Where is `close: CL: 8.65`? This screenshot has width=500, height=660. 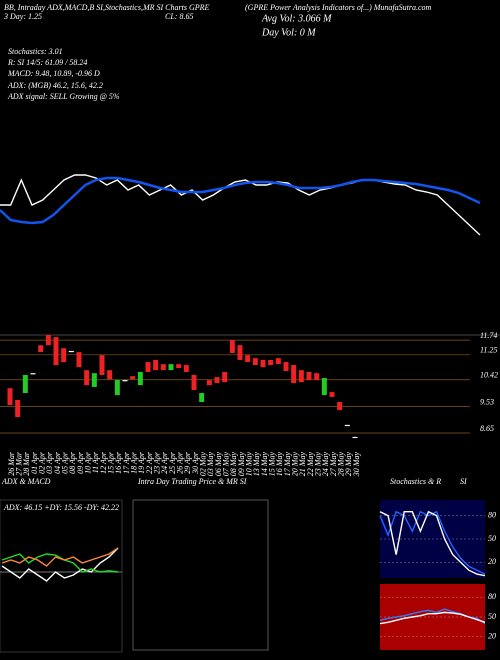
close: CL: 8.65 is located at coordinates (179, 16).